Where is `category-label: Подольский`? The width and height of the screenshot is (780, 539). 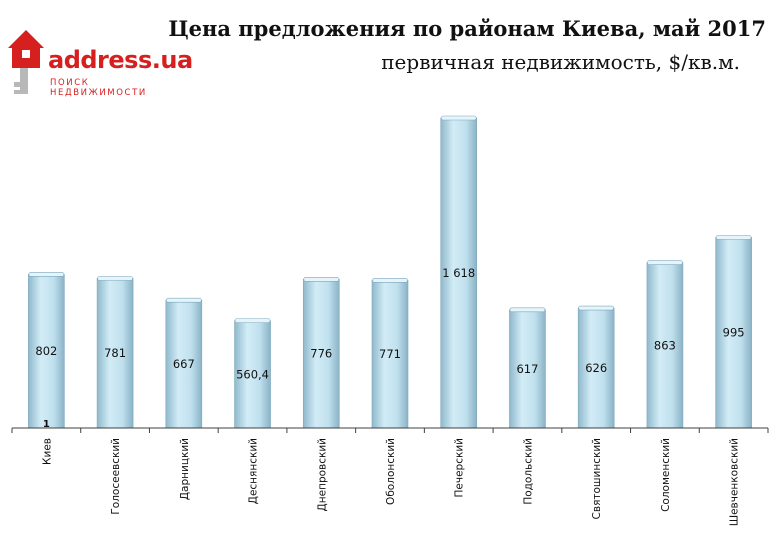
category-label: Подольский is located at coordinates (528, 471).